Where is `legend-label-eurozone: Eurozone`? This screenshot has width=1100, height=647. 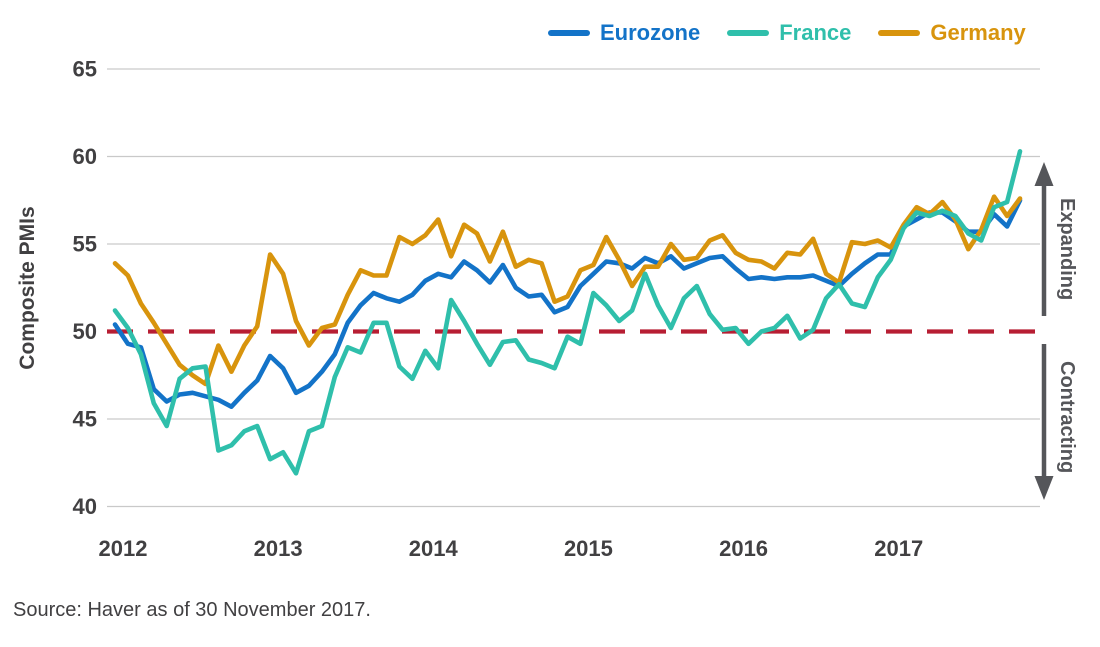
legend-label-eurozone: Eurozone is located at coordinates (650, 32).